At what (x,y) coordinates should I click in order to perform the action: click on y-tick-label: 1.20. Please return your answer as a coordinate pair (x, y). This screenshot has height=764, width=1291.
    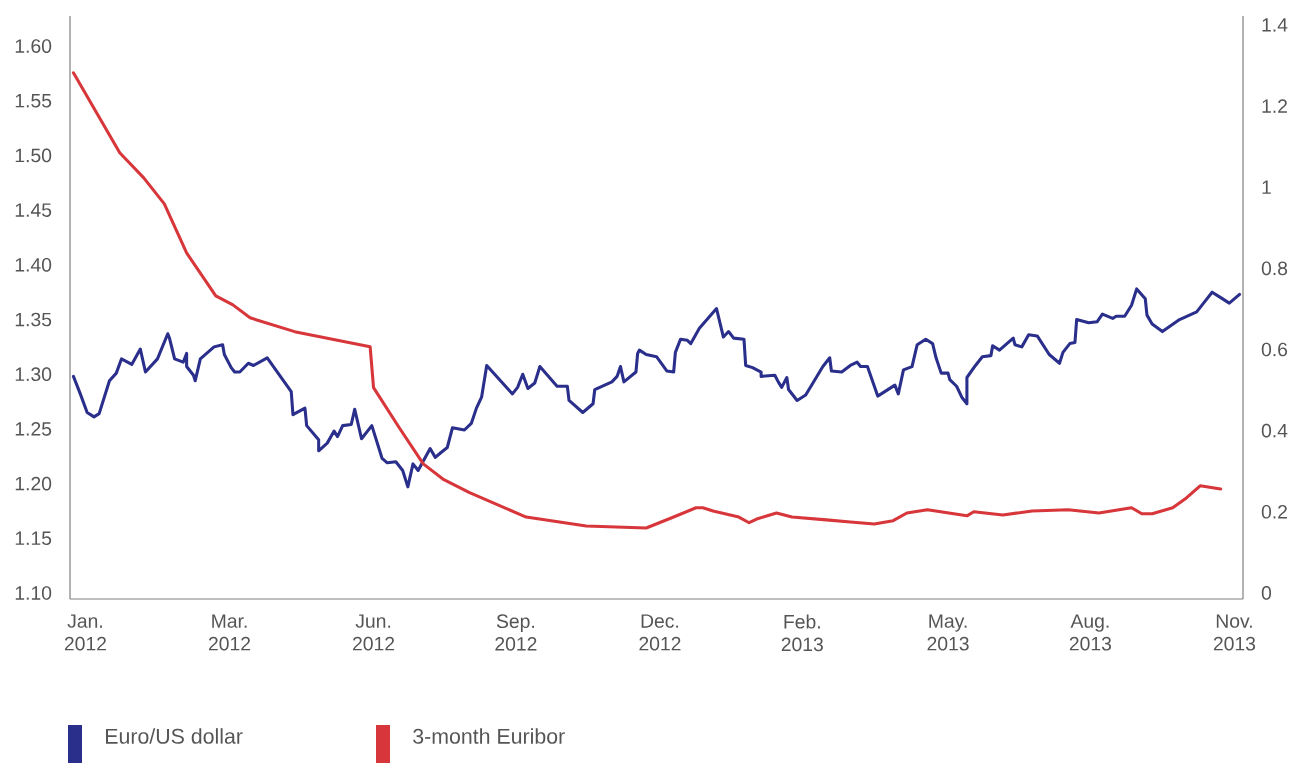
    Looking at the image, I should click on (33, 483).